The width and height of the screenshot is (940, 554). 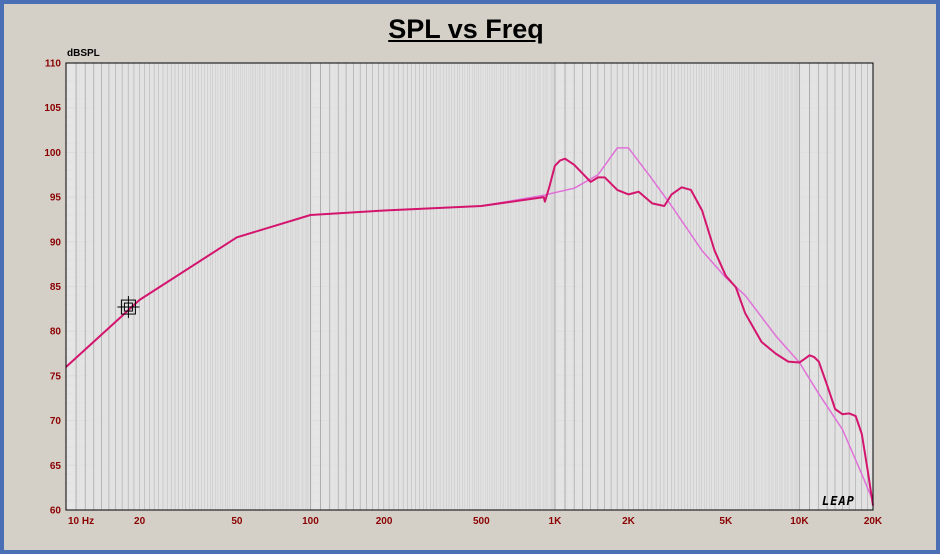 I want to click on y-tick-label: 85, so click(x=56, y=287).